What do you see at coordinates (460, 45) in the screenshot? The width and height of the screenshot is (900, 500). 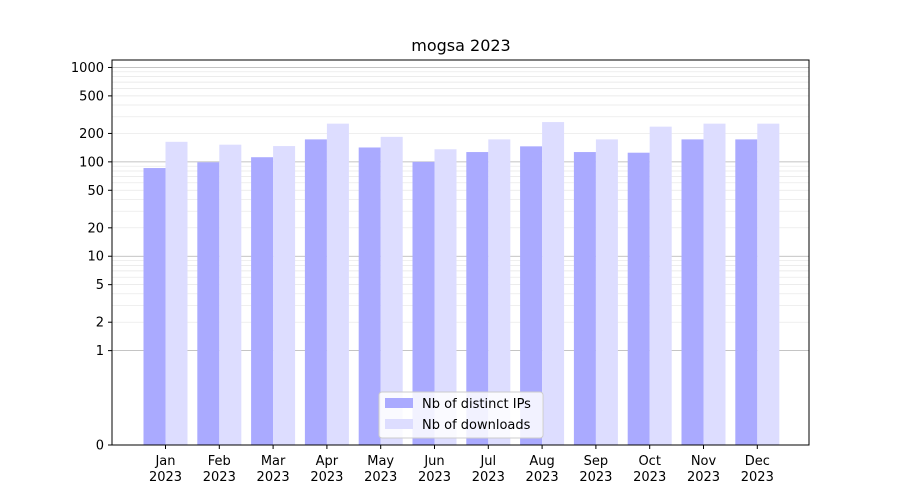 I see `chart-title: mogsa 2023` at bounding box center [460, 45].